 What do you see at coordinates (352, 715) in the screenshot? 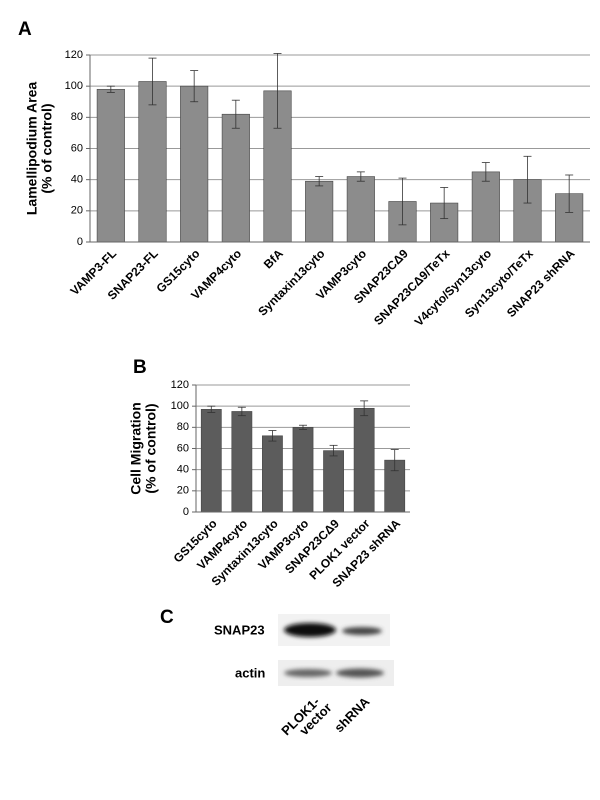
I see `lane-label: shRNA` at bounding box center [352, 715].